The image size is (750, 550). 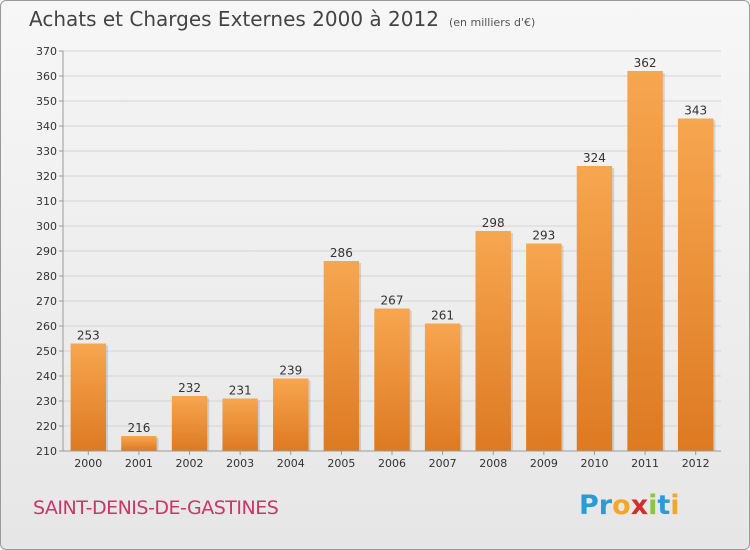 I want to click on y-tick-label: 230, so click(x=46, y=401).